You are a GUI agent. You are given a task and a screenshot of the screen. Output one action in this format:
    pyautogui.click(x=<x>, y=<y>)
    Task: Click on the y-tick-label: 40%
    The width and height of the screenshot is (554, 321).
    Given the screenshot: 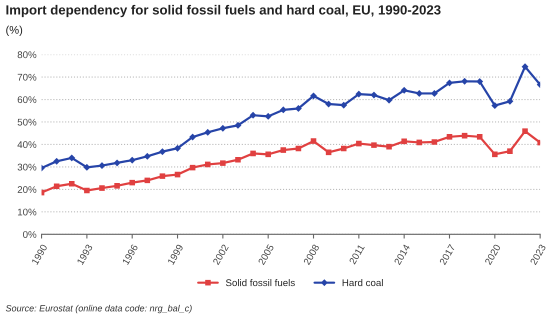 What is the action you would take?
    pyautogui.click(x=26, y=144)
    